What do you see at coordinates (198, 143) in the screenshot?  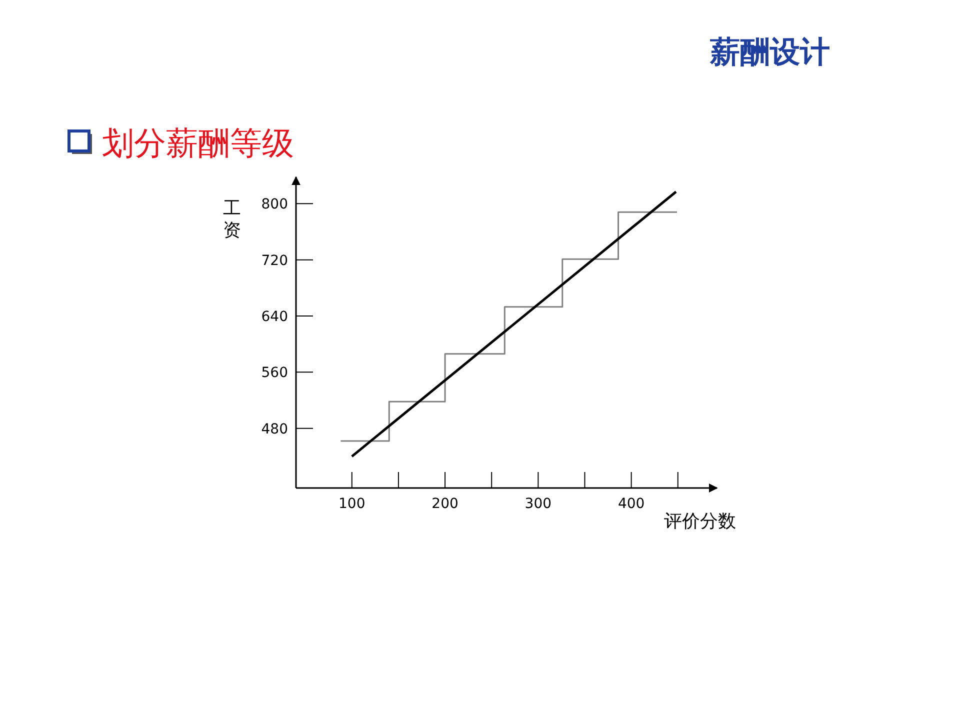 I see `subtitle: 划分薪酬等级` at bounding box center [198, 143].